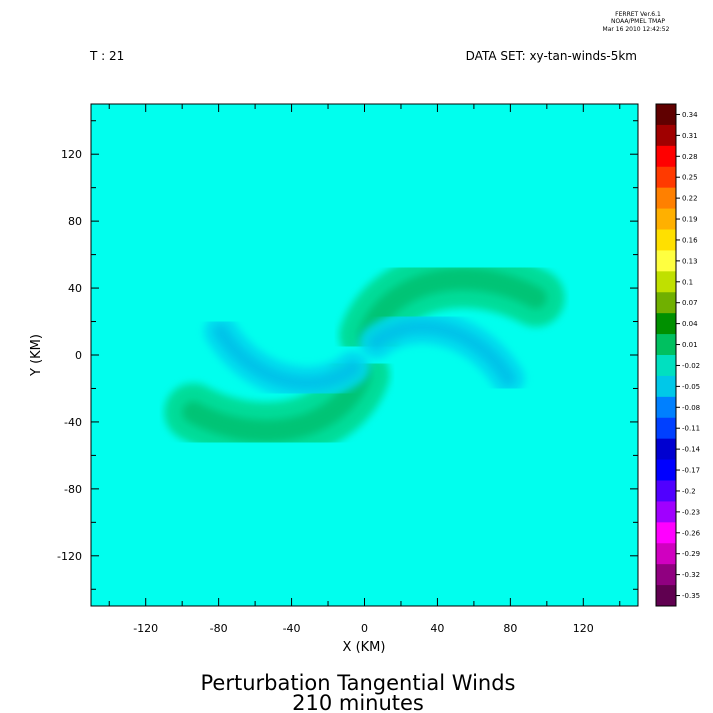  I want to click on colorbar-label: 0.31, so click(690, 136).